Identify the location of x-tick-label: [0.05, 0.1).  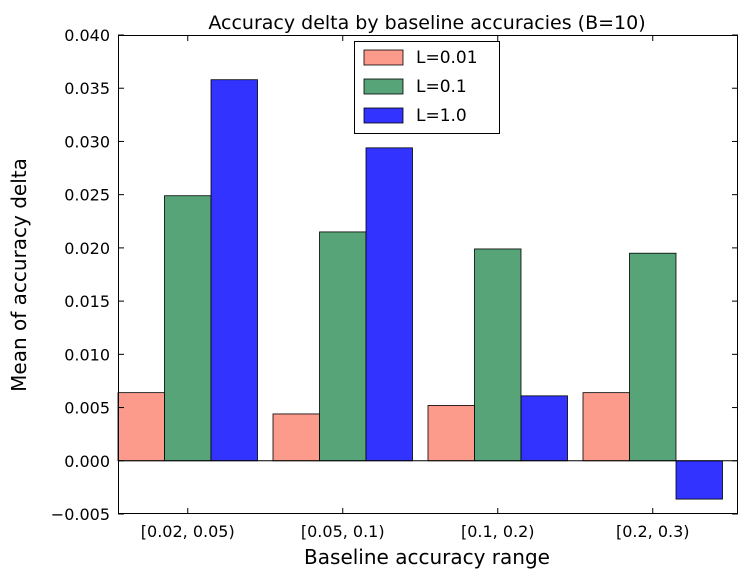
(343, 531).